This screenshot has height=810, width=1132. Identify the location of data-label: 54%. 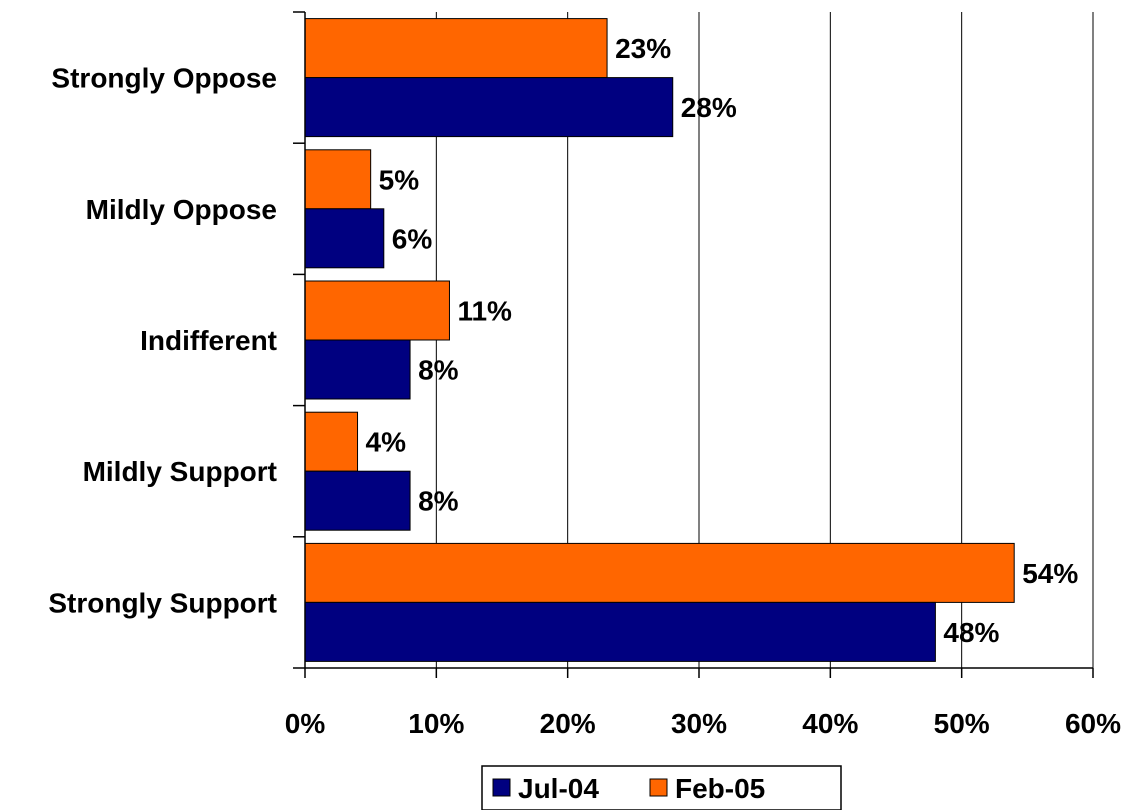
(1050, 573).